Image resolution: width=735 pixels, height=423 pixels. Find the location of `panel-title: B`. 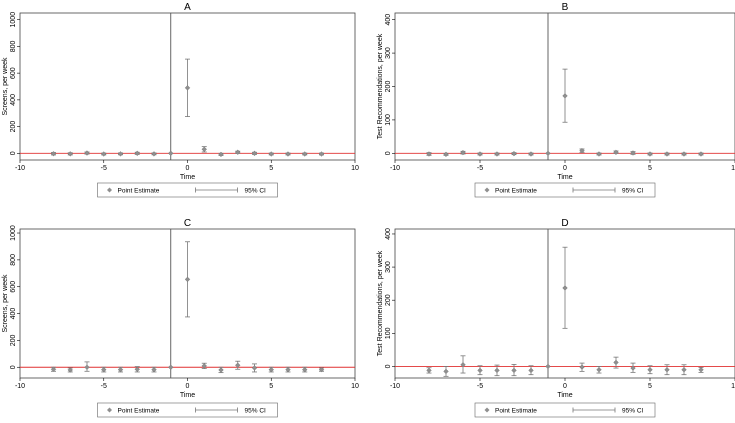

panel-title: B is located at coordinates (565, 7).